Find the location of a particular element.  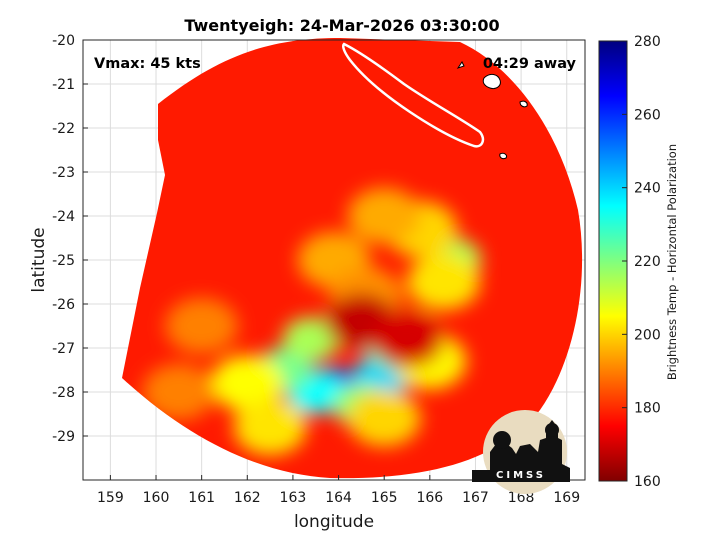

y-tick-label: -27 is located at coordinates (63, 349).